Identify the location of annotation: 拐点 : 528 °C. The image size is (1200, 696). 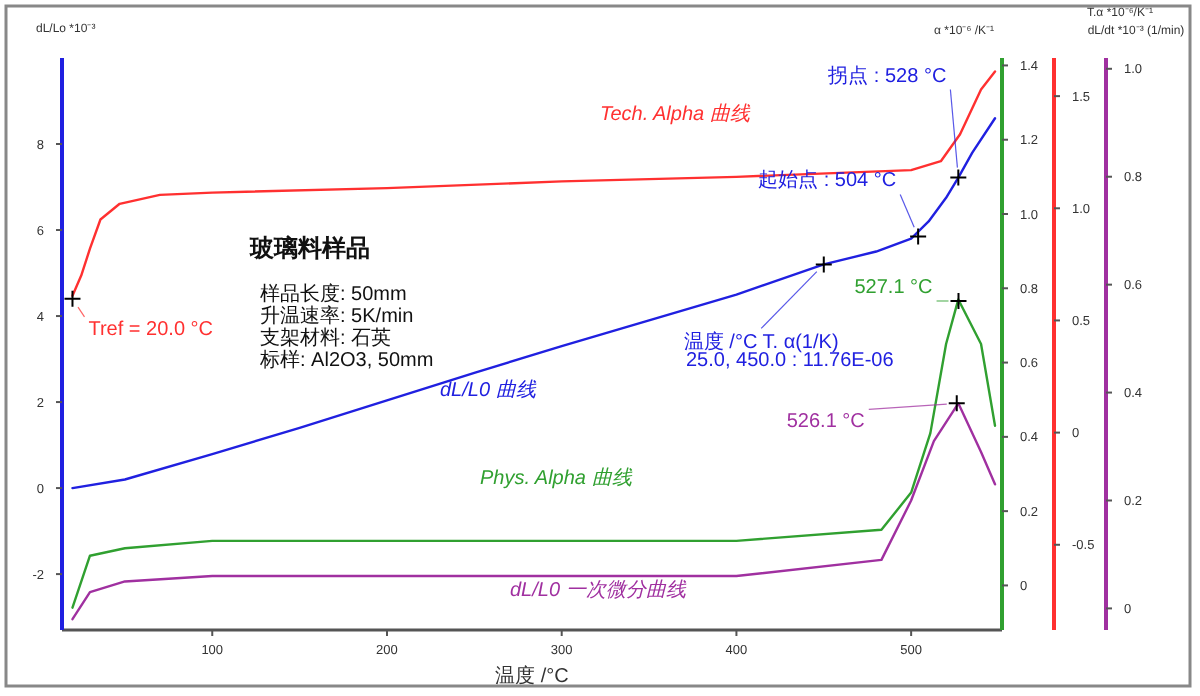
(886, 75).